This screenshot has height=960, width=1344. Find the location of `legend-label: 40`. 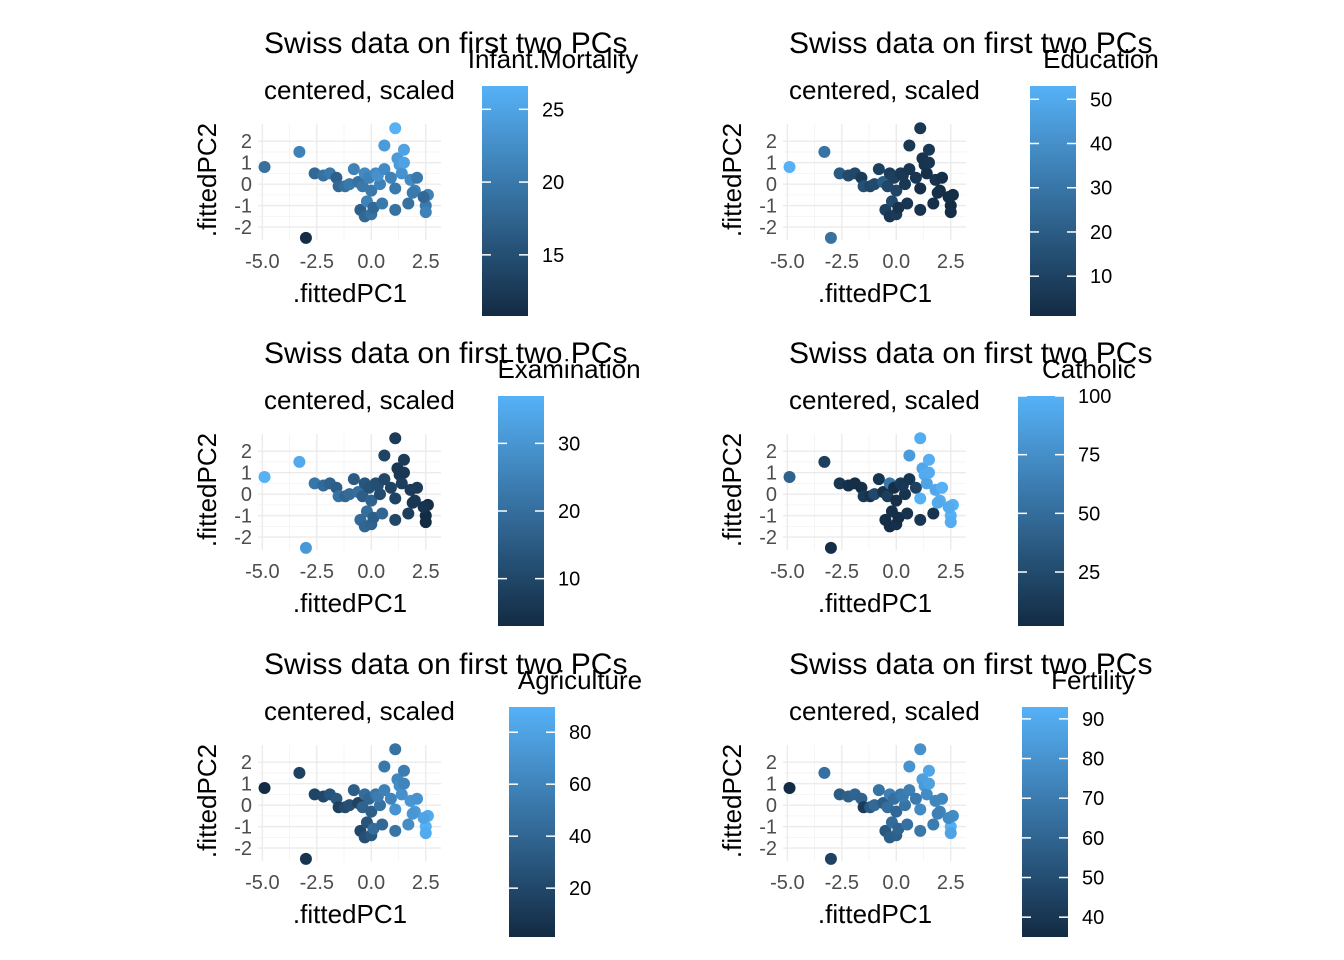

legend-label: 40 is located at coordinates (1101, 145).